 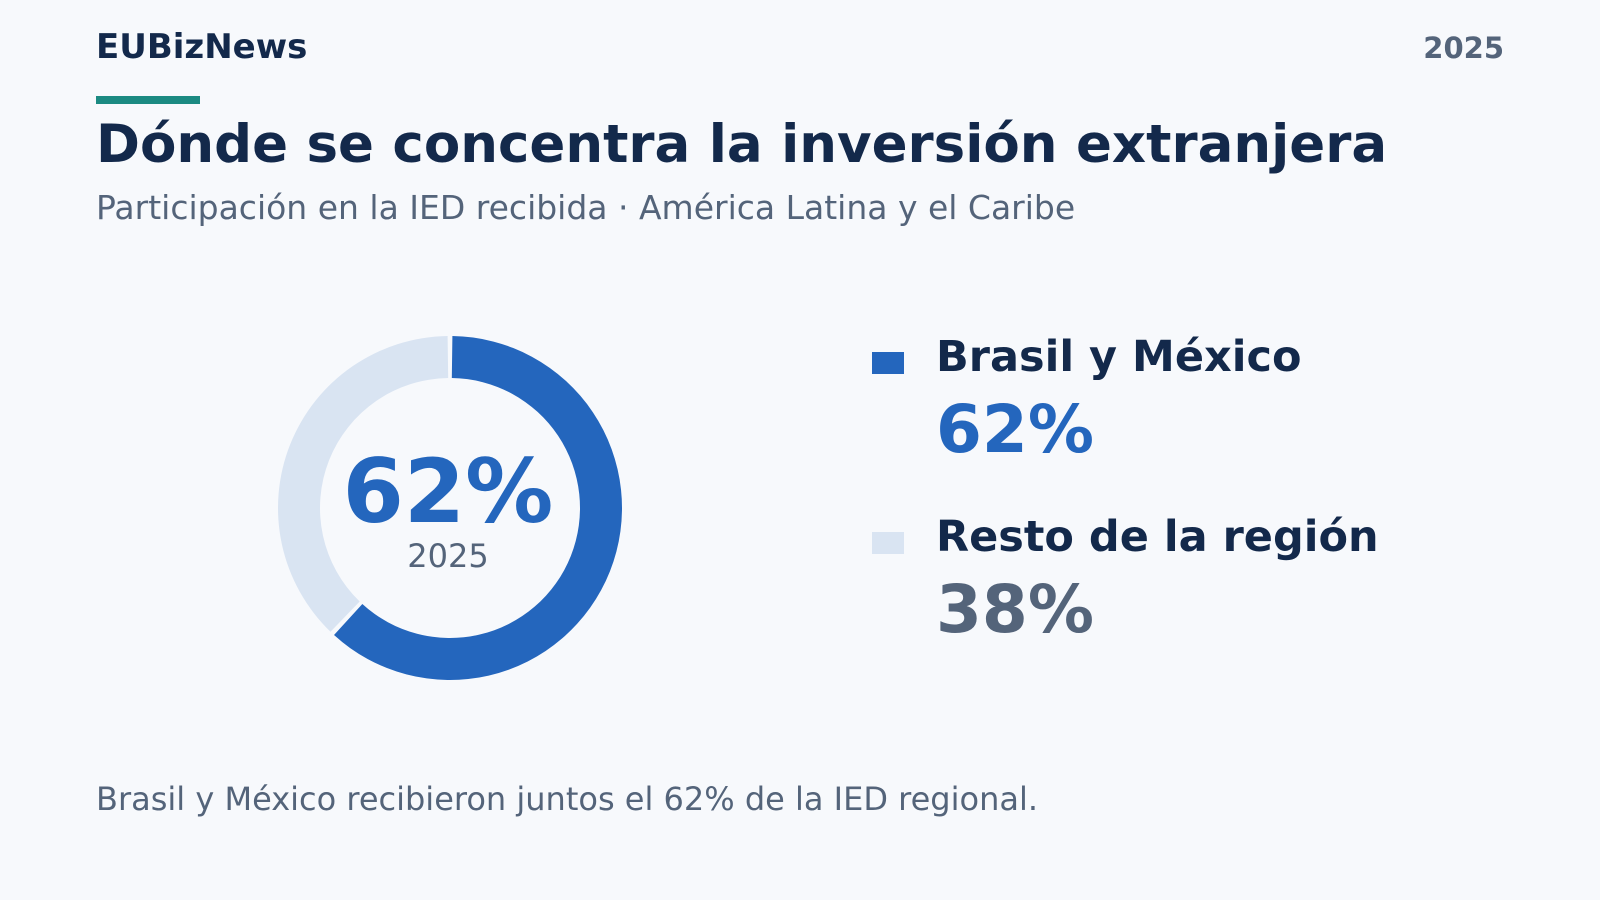 I want to click on donut-slice-brasil-mexico, so click(x=478, y=508).